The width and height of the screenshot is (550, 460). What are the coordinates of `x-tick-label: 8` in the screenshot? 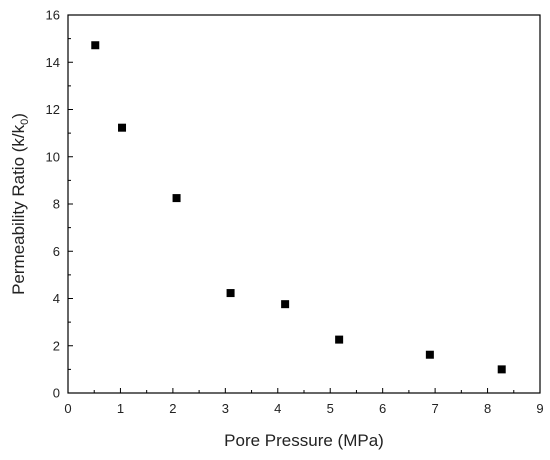 It's located at (487, 408).